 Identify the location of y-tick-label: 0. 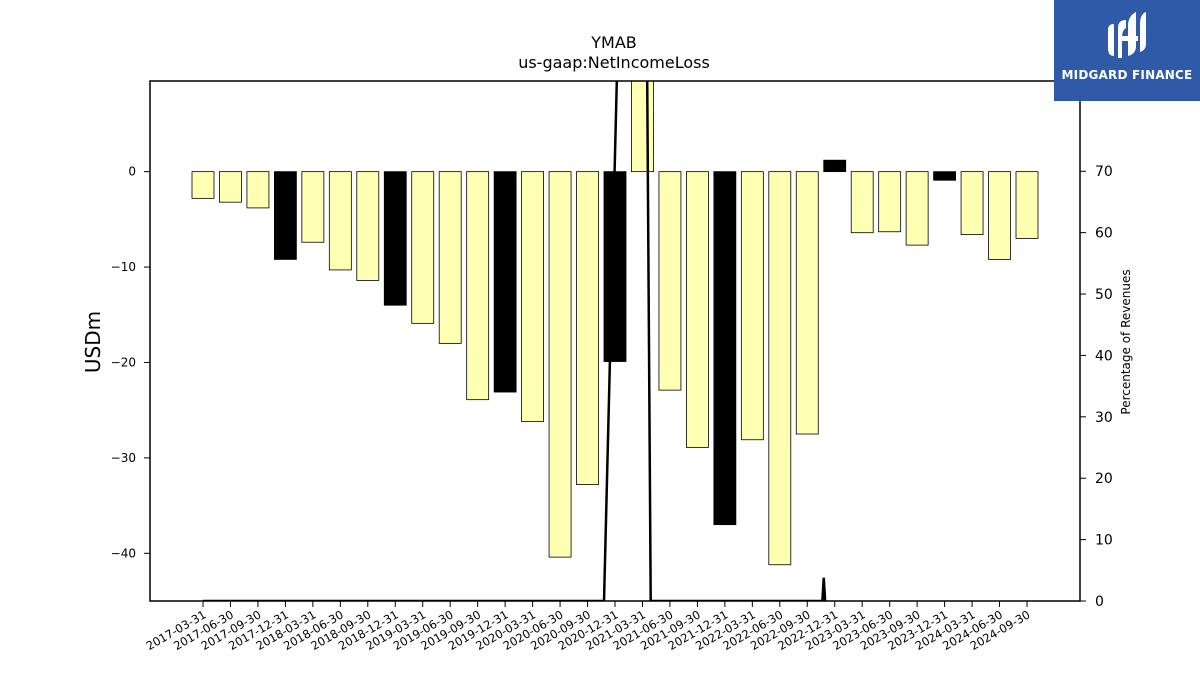
(132, 172).